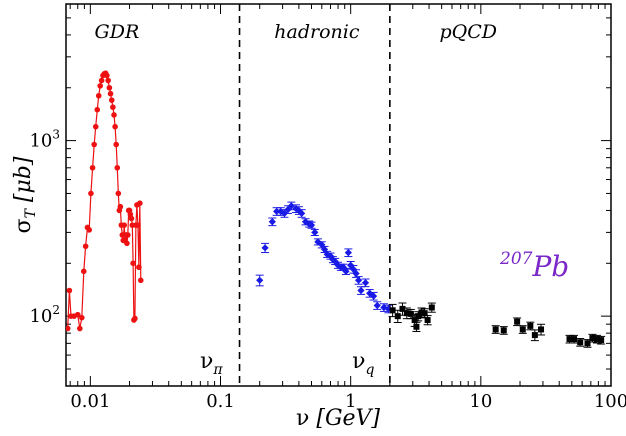 This screenshot has width=626, height=436. I want to click on y-axis-subscript: T, so click(31, 212).